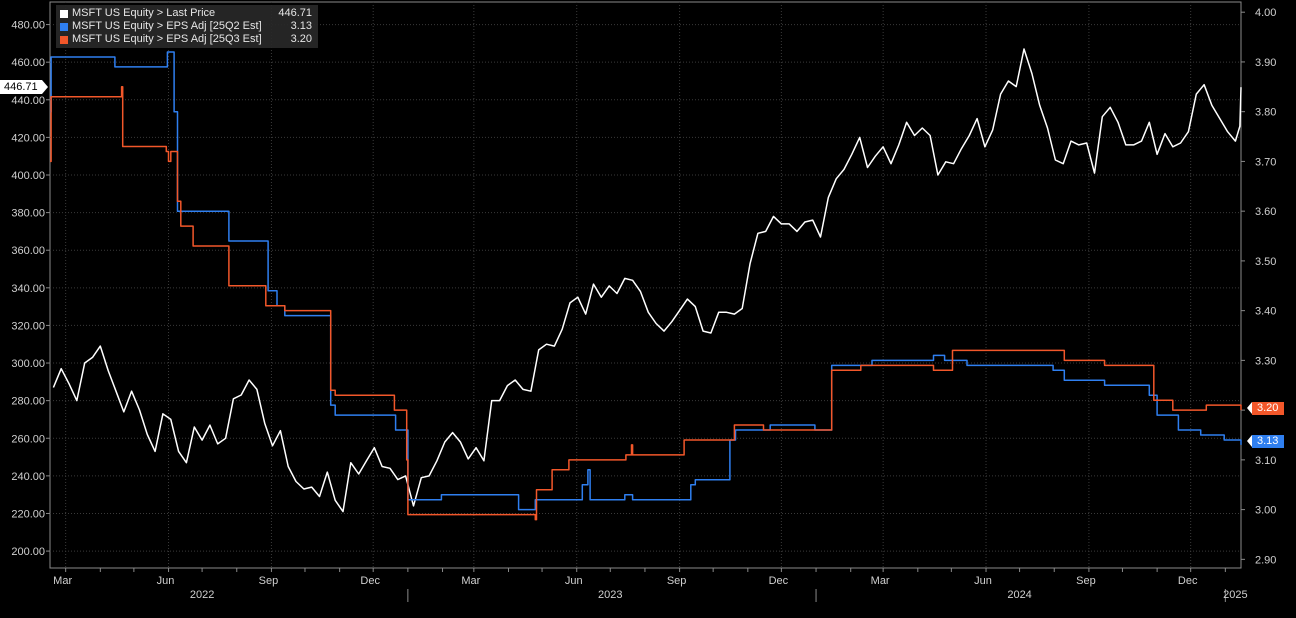 The image size is (1296, 618). I want to click on left-tick-label: 340.00, so click(28, 289).